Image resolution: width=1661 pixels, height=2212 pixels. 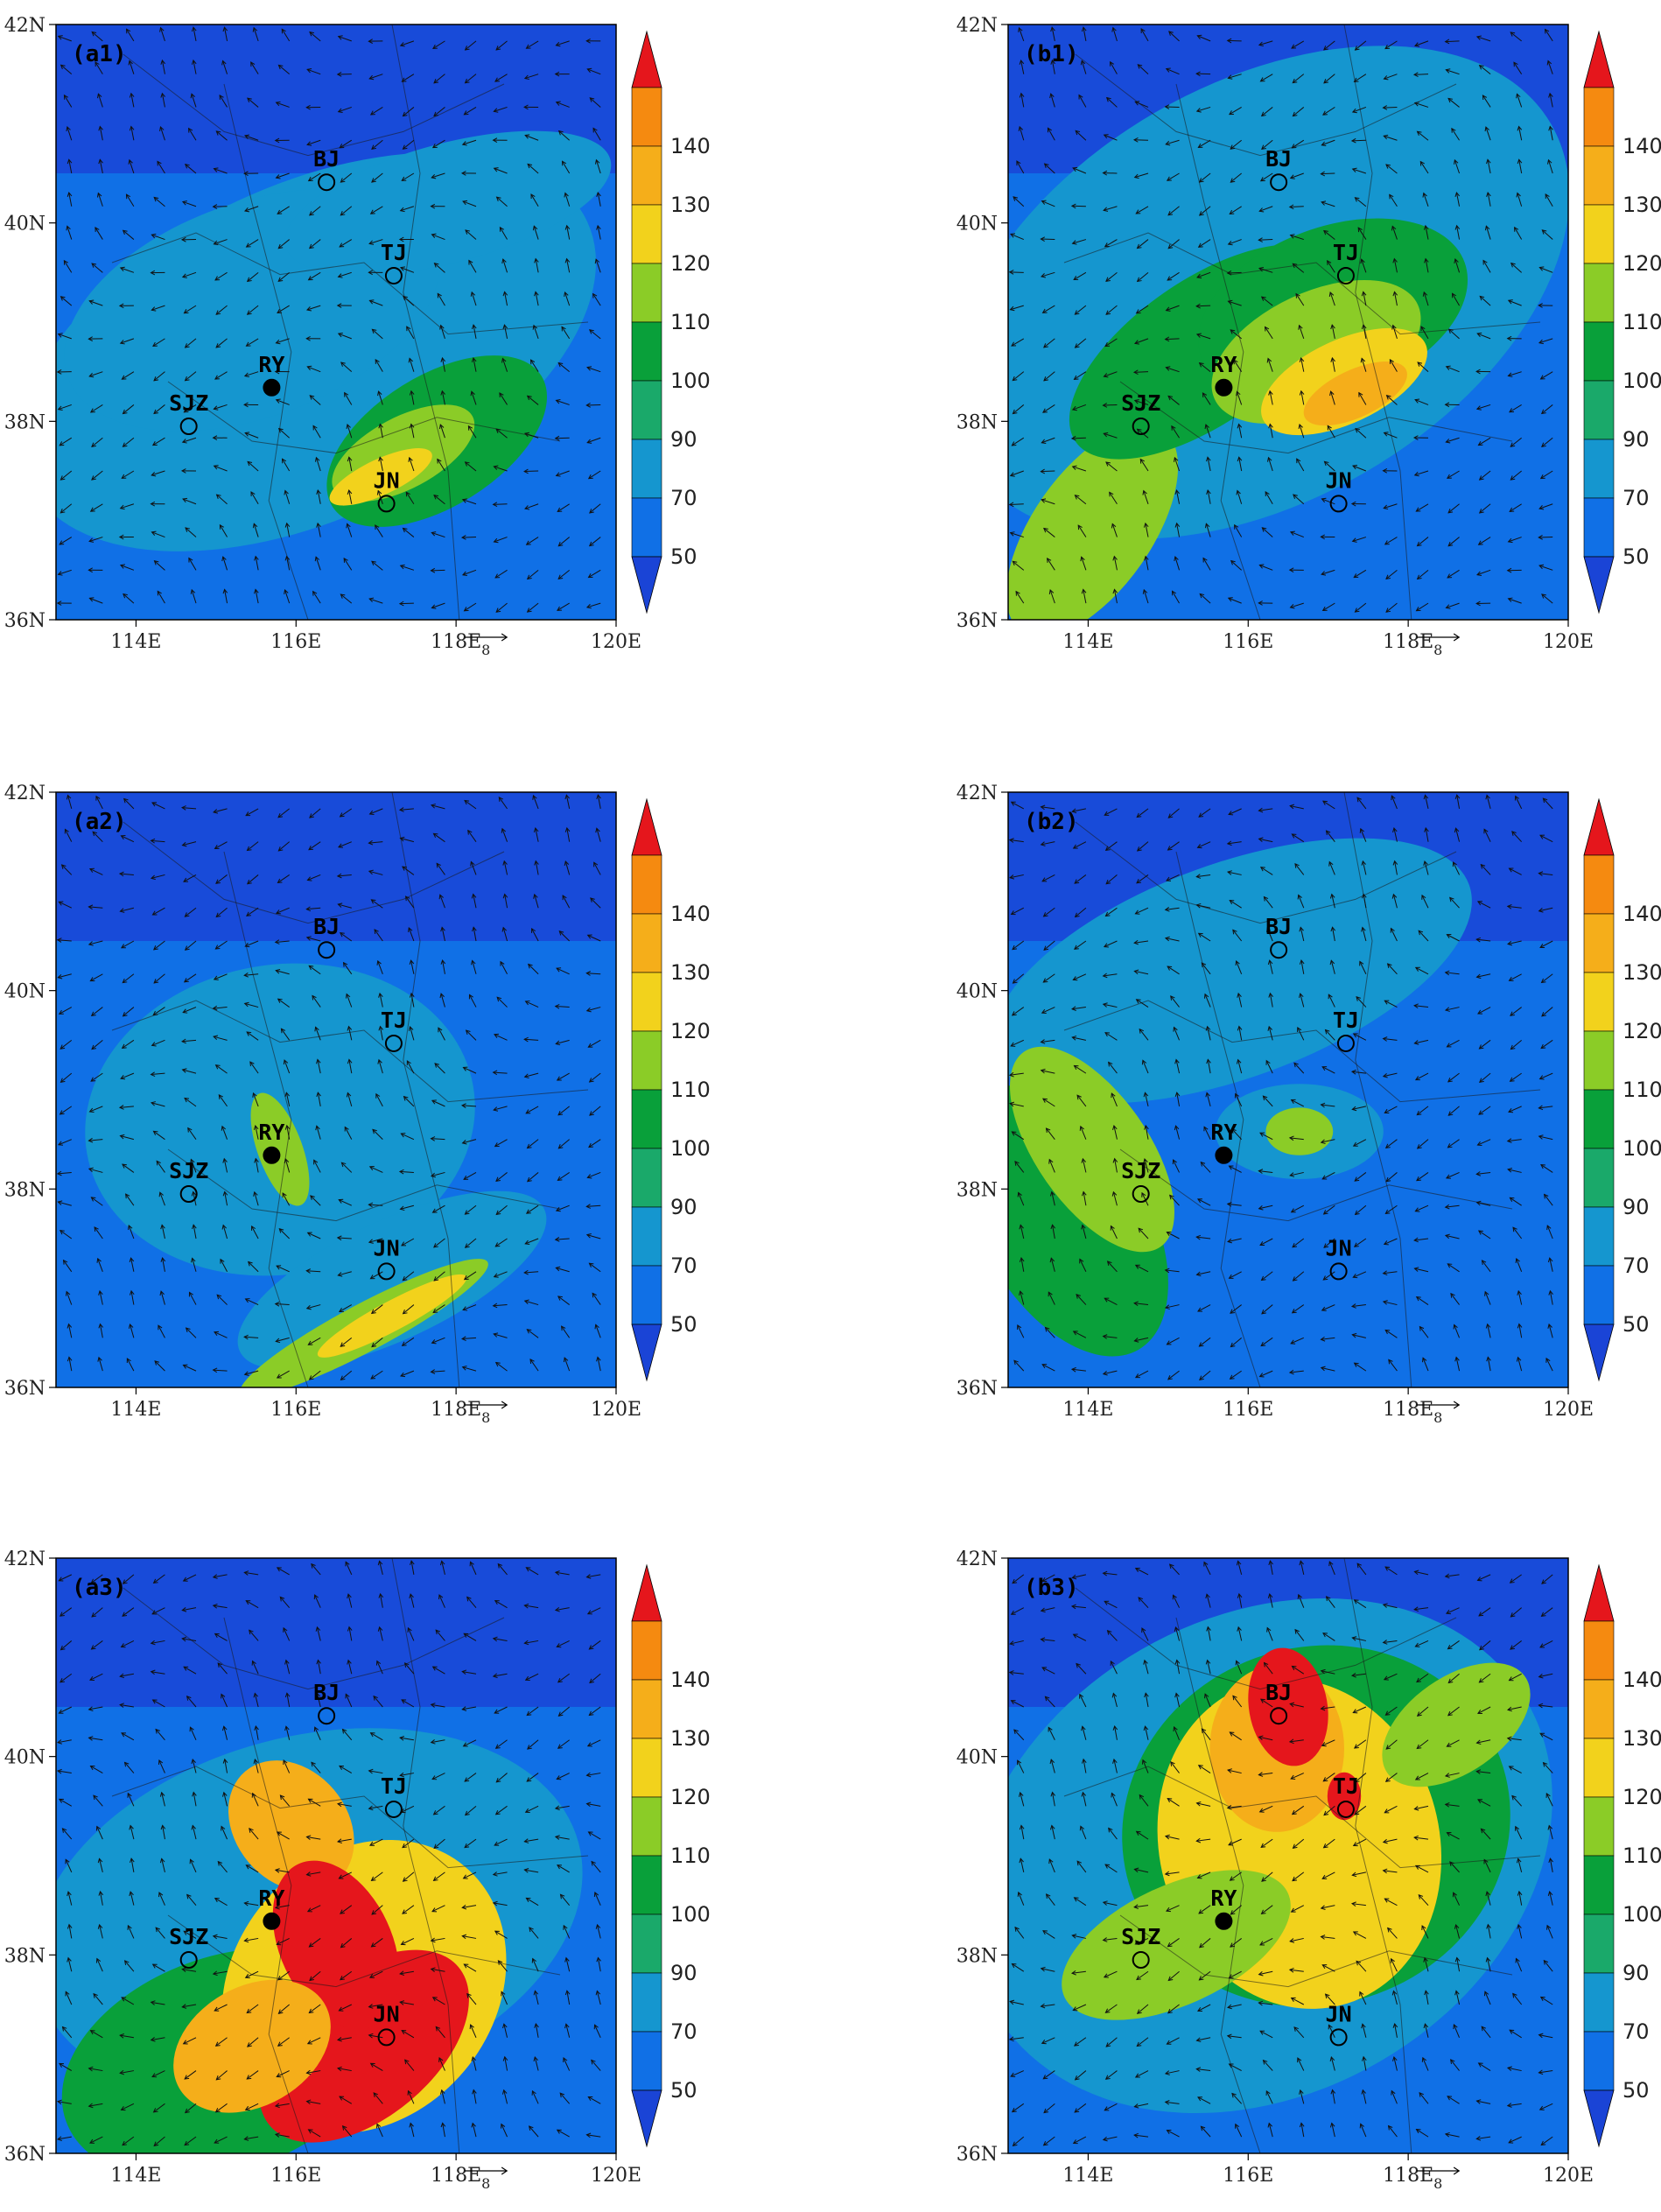 What do you see at coordinates (99, 822) in the screenshot?
I see `panel-label: (a2)` at bounding box center [99, 822].